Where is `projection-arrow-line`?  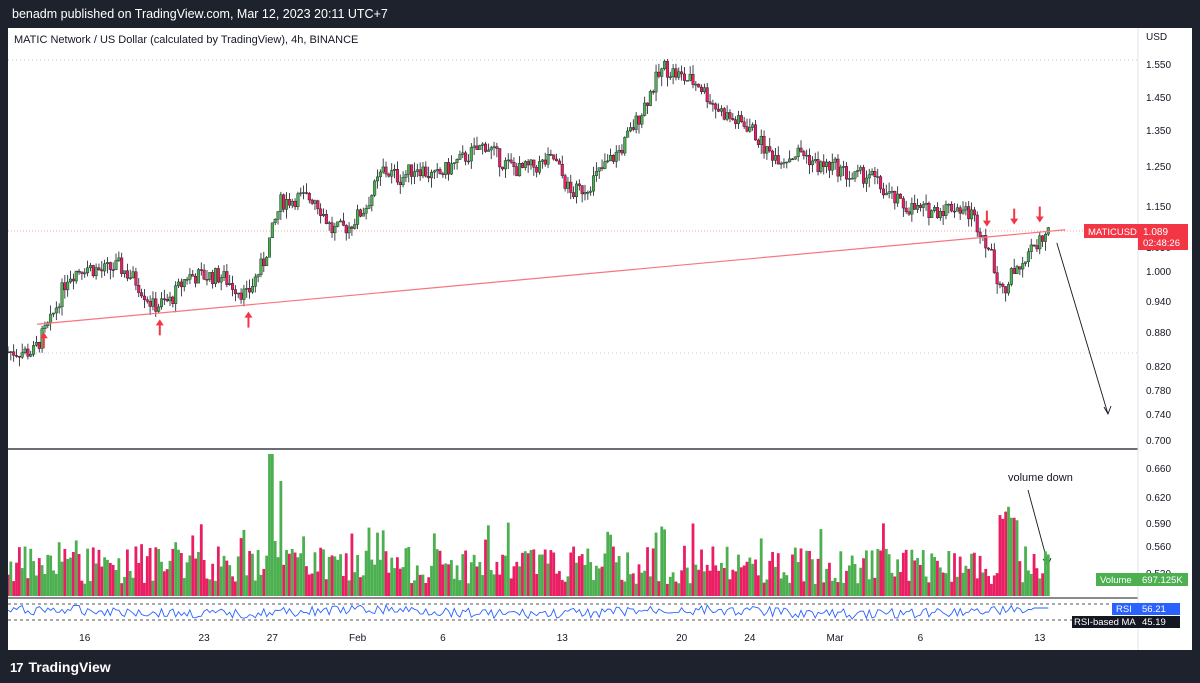
projection-arrow-line is located at coordinates (1082, 328).